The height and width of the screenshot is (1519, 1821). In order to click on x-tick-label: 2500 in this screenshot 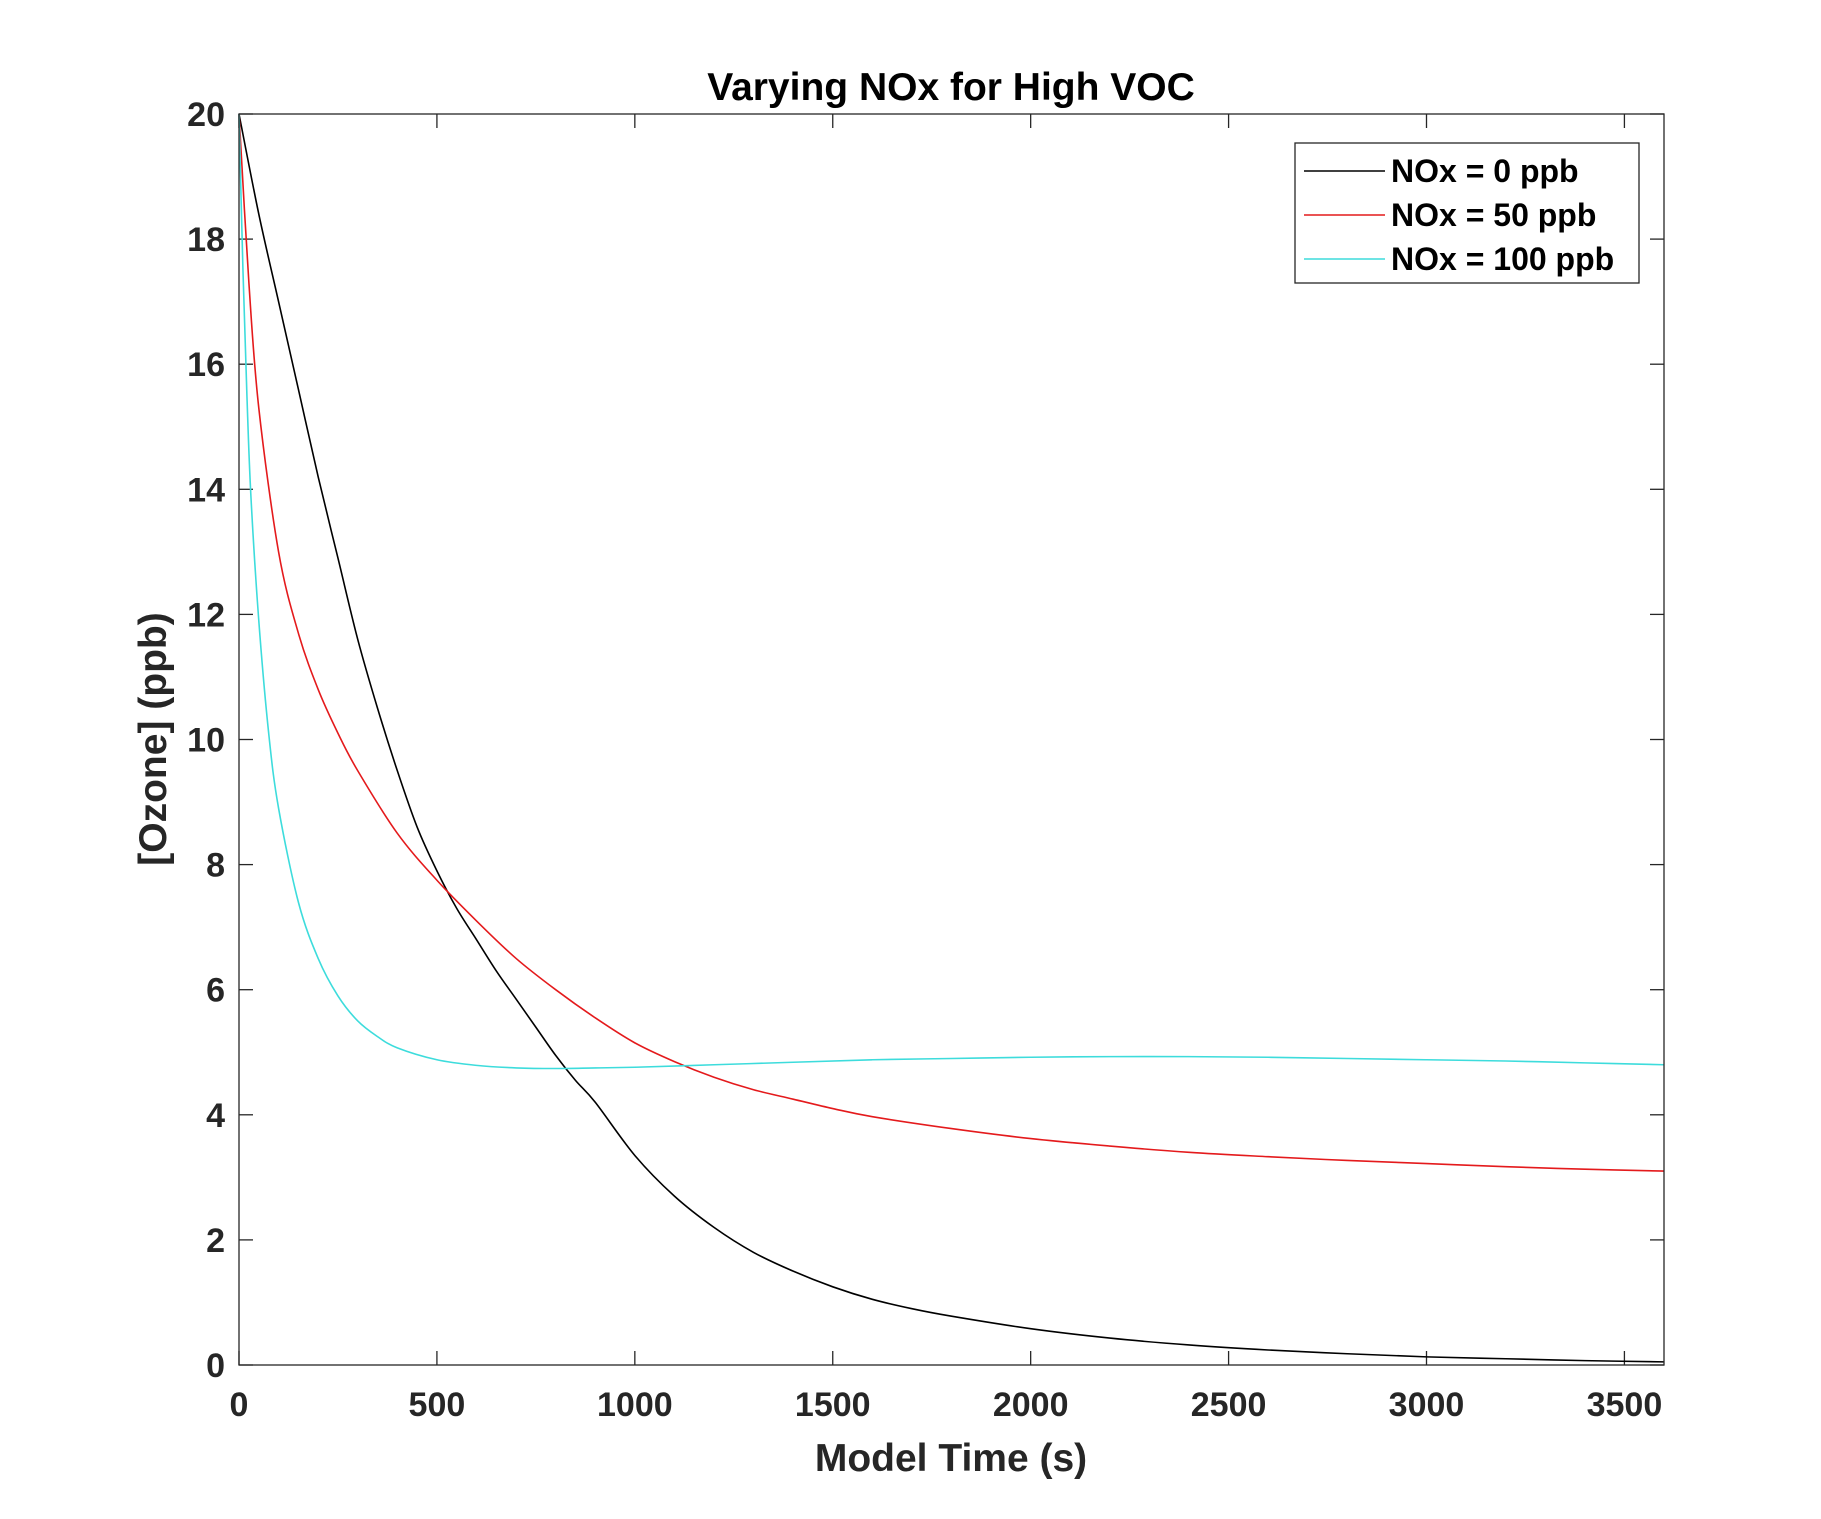, I will do `click(1229, 1405)`.